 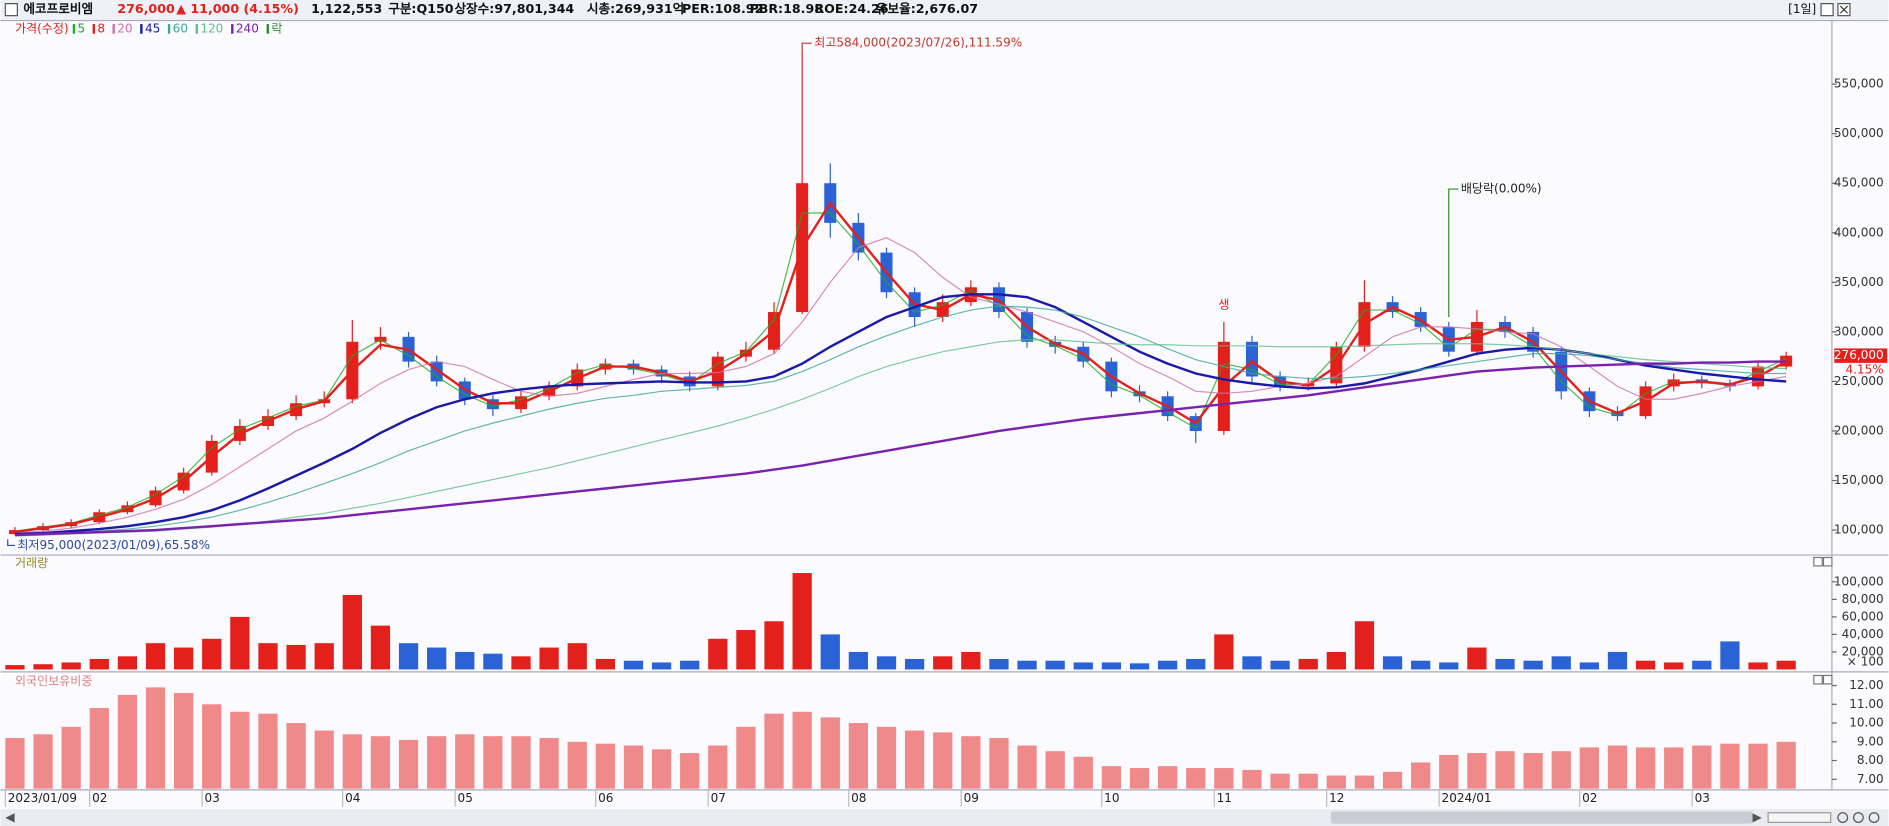 What do you see at coordinates (31, 563) in the screenshot?
I see `panel-title: 거래량` at bounding box center [31, 563].